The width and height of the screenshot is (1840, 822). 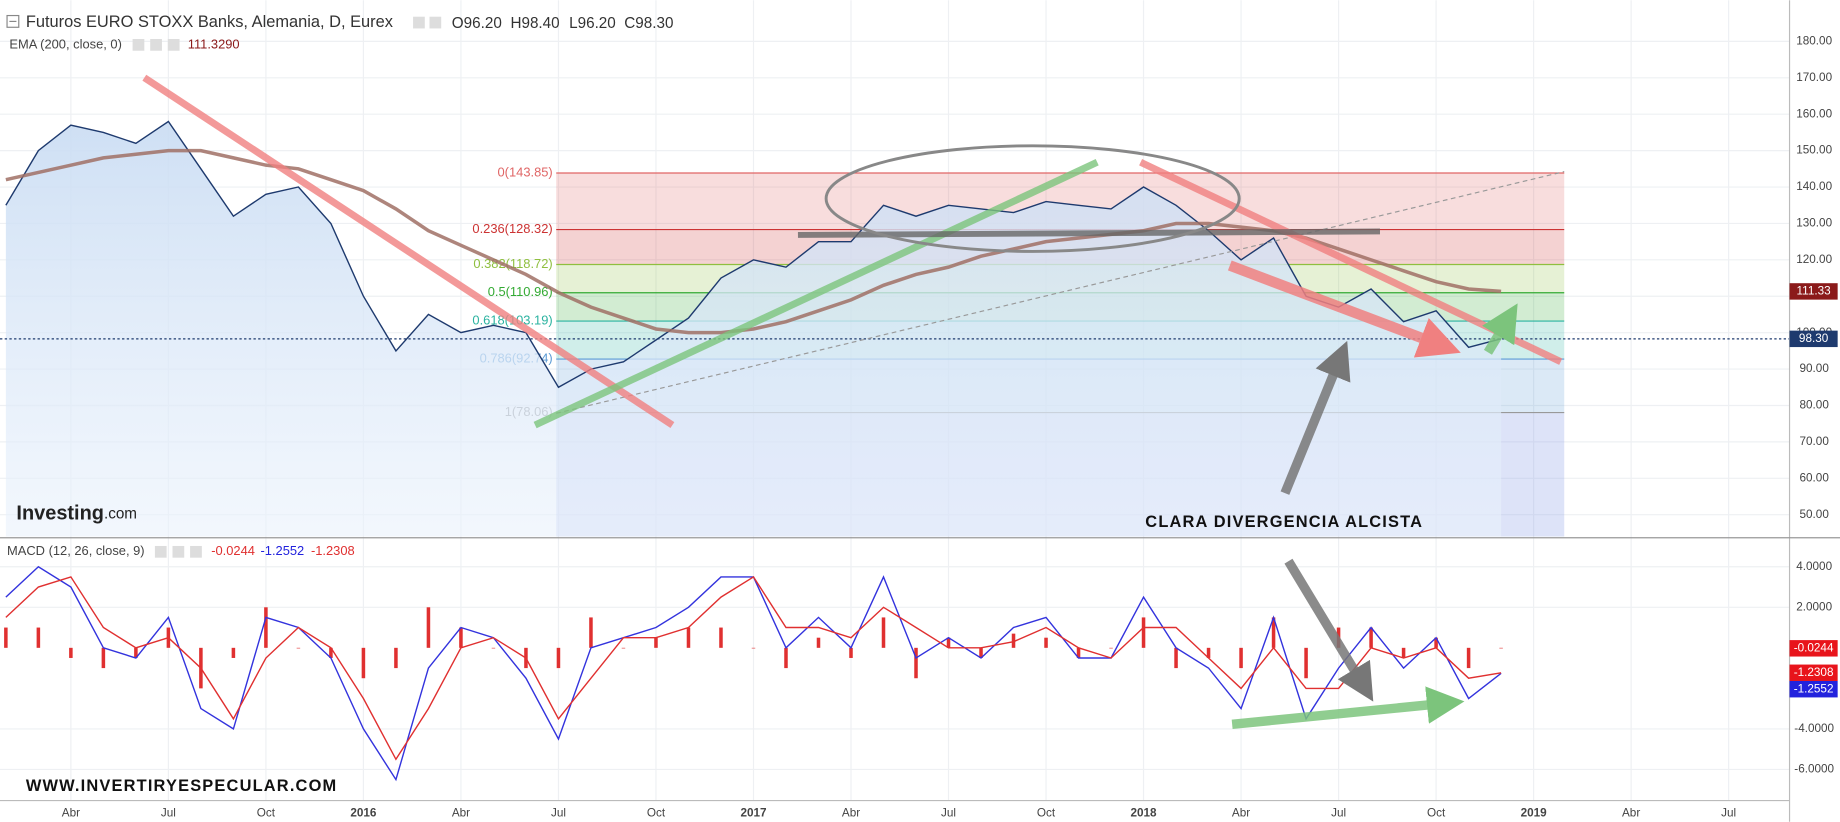 What do you see at coordinates (1814, 259) in the screenshot?
I see `y-tick-label: 120.00` at bounding box center [1814, 259].